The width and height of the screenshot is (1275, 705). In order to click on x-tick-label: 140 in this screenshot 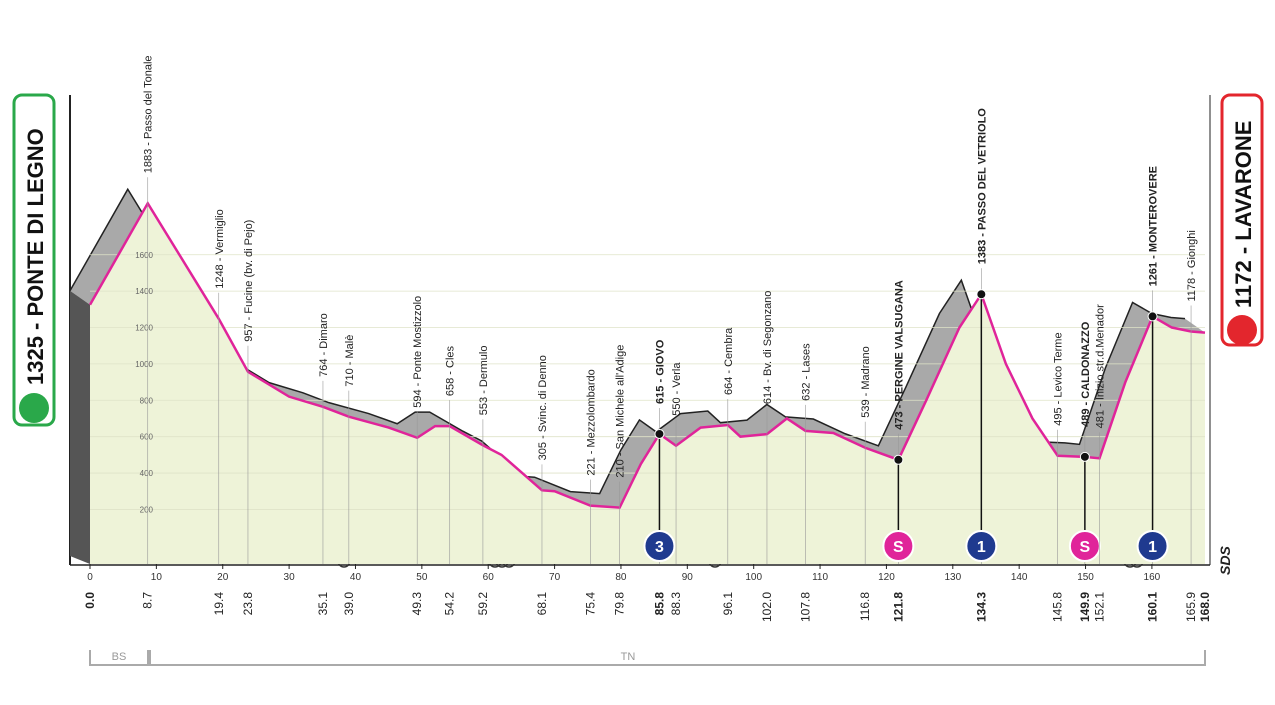, I will do `click(1019, 577)`.